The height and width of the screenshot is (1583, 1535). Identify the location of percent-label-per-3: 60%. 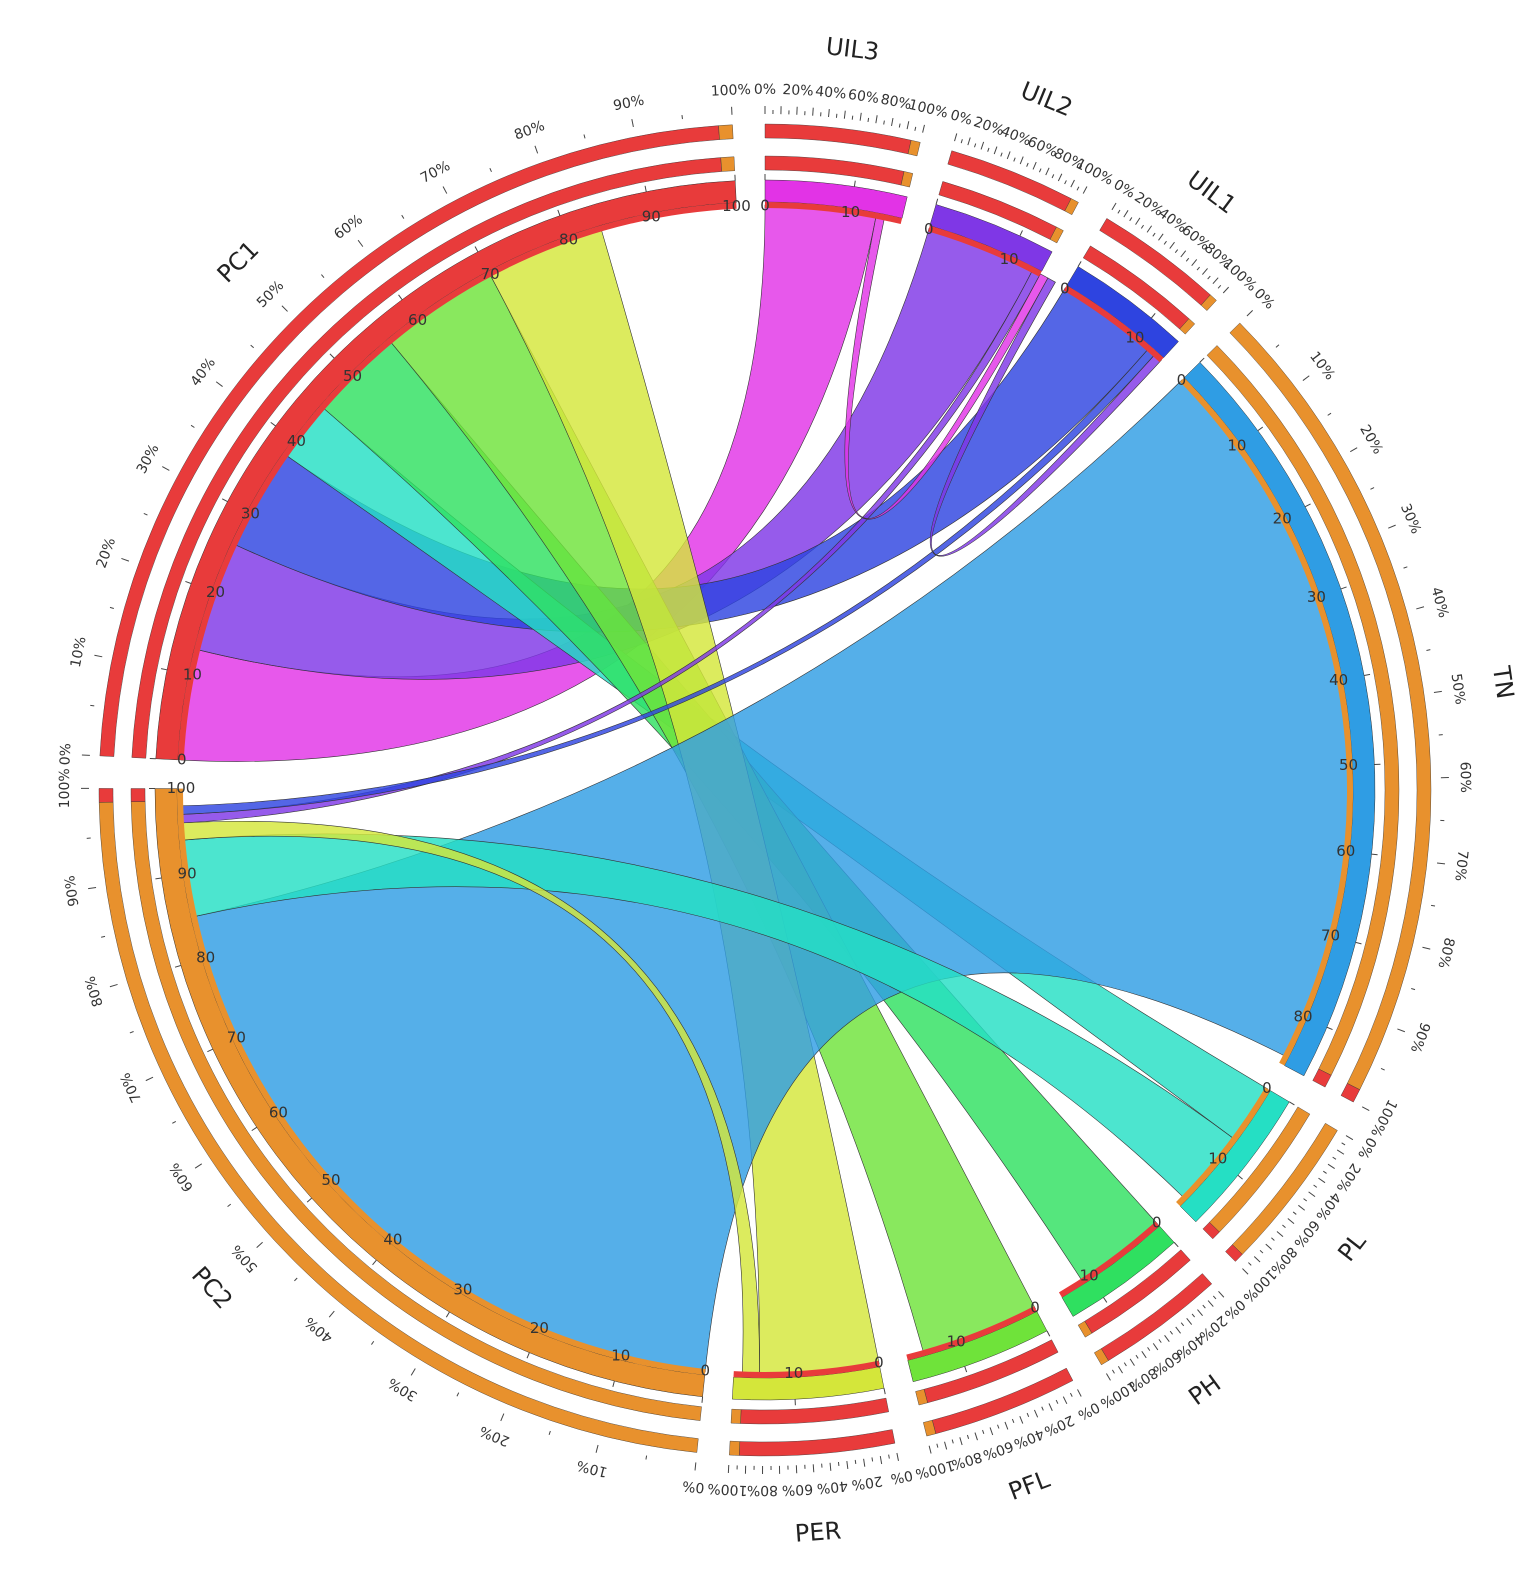
(798, 1489).